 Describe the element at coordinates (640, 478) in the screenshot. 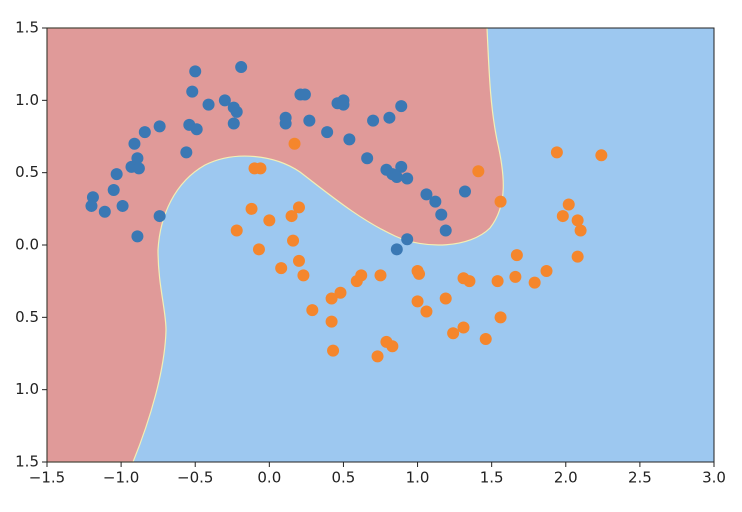

I see `x-tick-label: 2.5` at that location.